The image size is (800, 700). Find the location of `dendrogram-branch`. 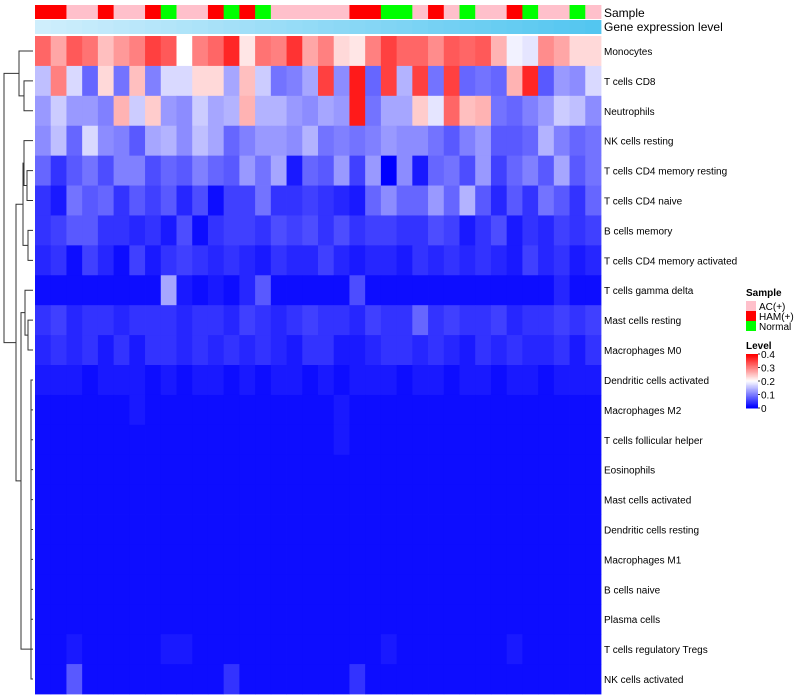

dendrogram-branch is located at coordinates (29, 185).